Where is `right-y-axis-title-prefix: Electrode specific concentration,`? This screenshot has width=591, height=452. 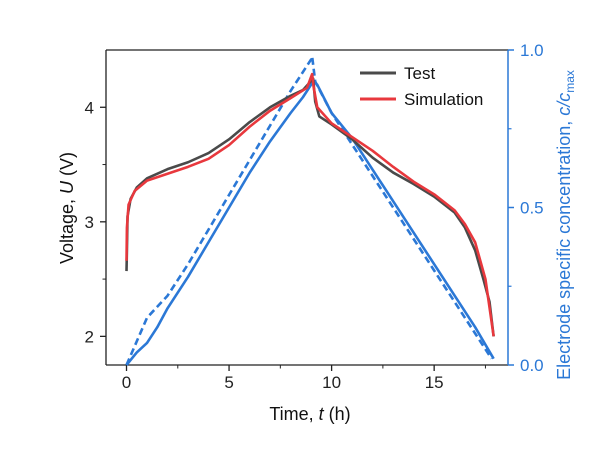
right-y-axis-title-prefix: Electrode specific concentration, is located at coordinates (564, 248).